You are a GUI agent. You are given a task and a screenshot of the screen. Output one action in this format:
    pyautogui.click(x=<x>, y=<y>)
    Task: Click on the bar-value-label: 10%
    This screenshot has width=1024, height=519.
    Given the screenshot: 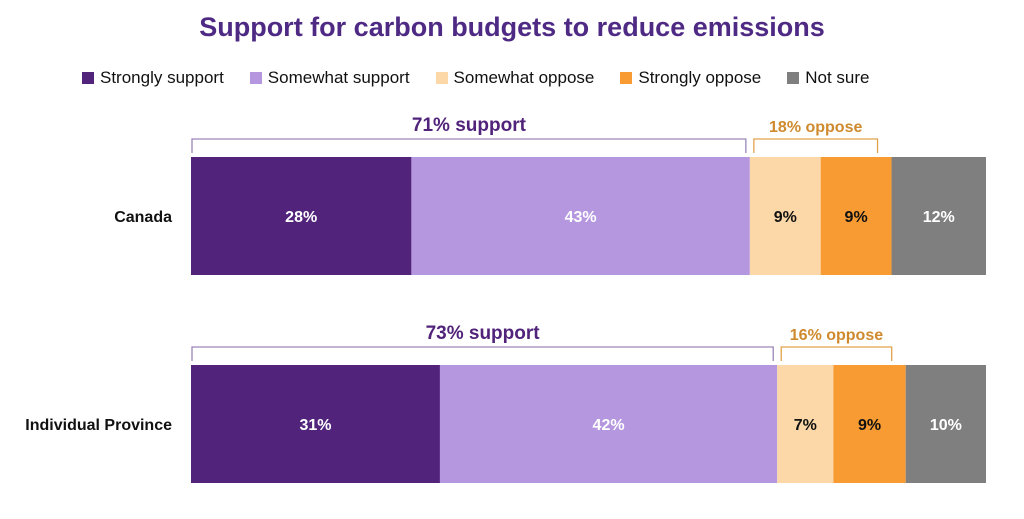 What is the action you would take?
    pyautogui.click(x=946, y=425)
    